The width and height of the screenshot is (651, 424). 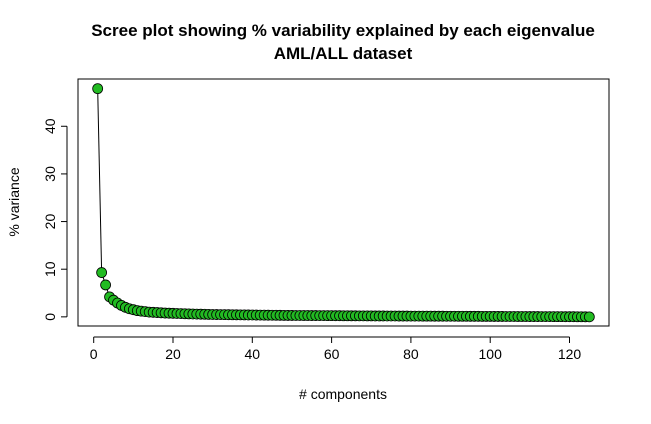 I want to click on x-tick-label: 20, so click(x=173, y=354).